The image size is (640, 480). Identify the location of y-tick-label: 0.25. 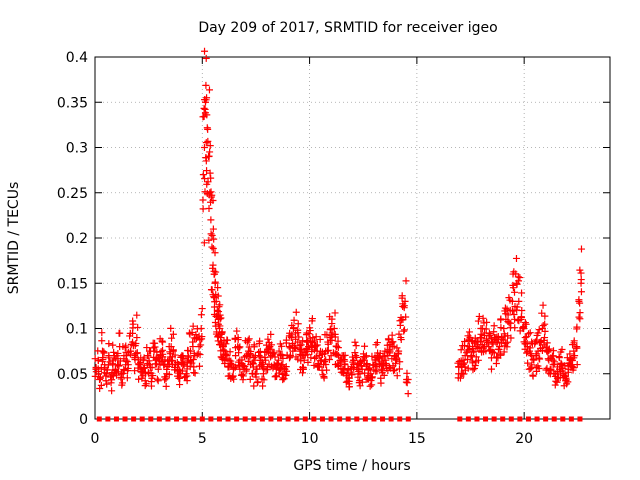
(72, 194).